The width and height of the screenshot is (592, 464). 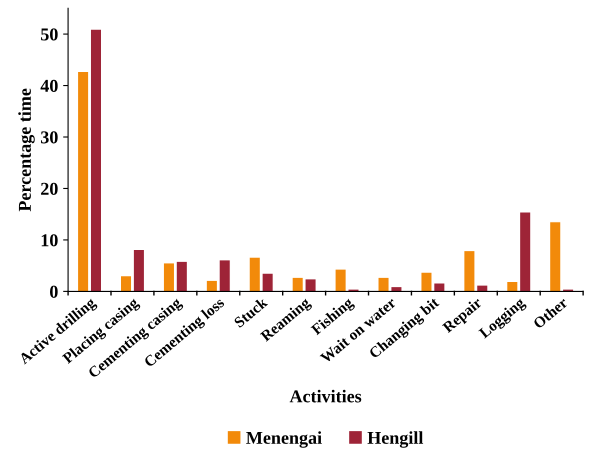 What do you see at coordinates (49, 86) in the screenshot?
I see `y-tick-label: 40` at bounding box center [49, 86].